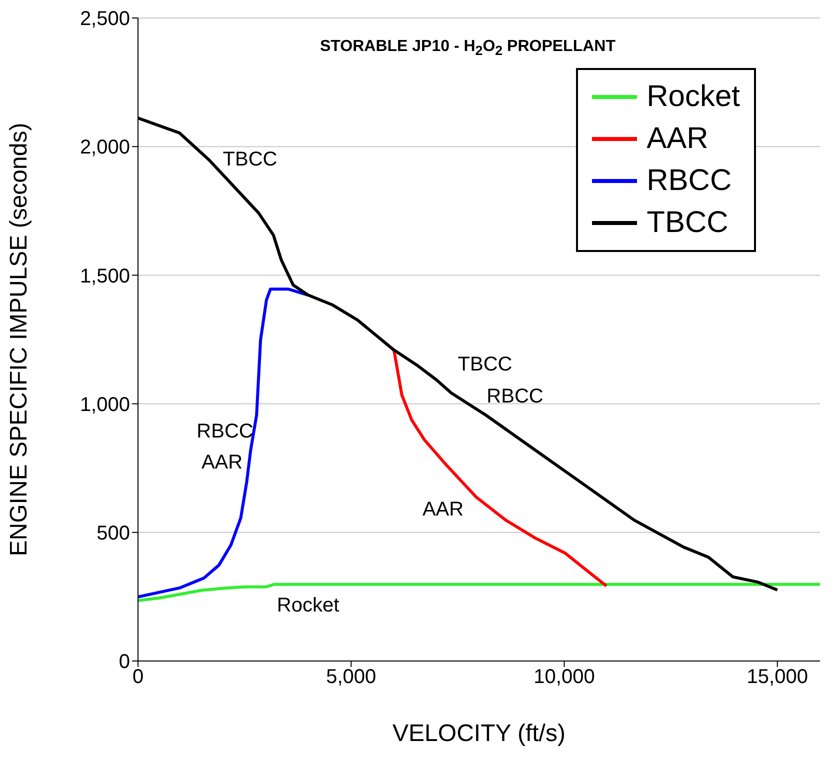 This screenshot has width=834, height=769. Describe the element at coordinates (105, 405) in the screenshot. I see `y-tick-label: 1,000` at that location.